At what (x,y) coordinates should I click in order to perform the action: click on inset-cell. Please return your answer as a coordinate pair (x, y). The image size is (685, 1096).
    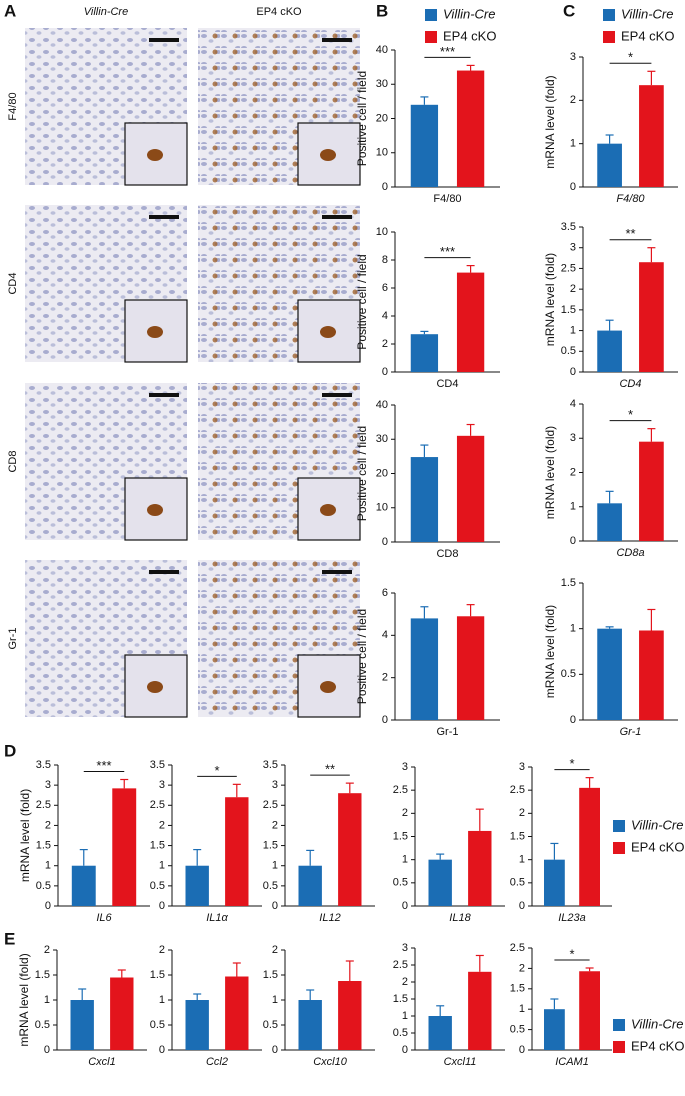
    Looking at the image, I should click on (328, 510).